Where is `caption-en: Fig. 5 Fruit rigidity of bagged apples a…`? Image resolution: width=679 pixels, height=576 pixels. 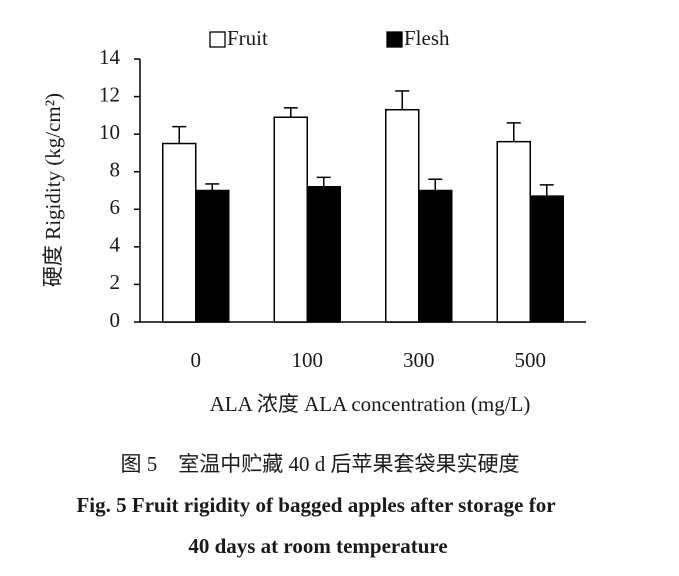
caption-en: Fig. 5 Fruit rigidity of bagged apples a… is located at coordinates (315, 505).